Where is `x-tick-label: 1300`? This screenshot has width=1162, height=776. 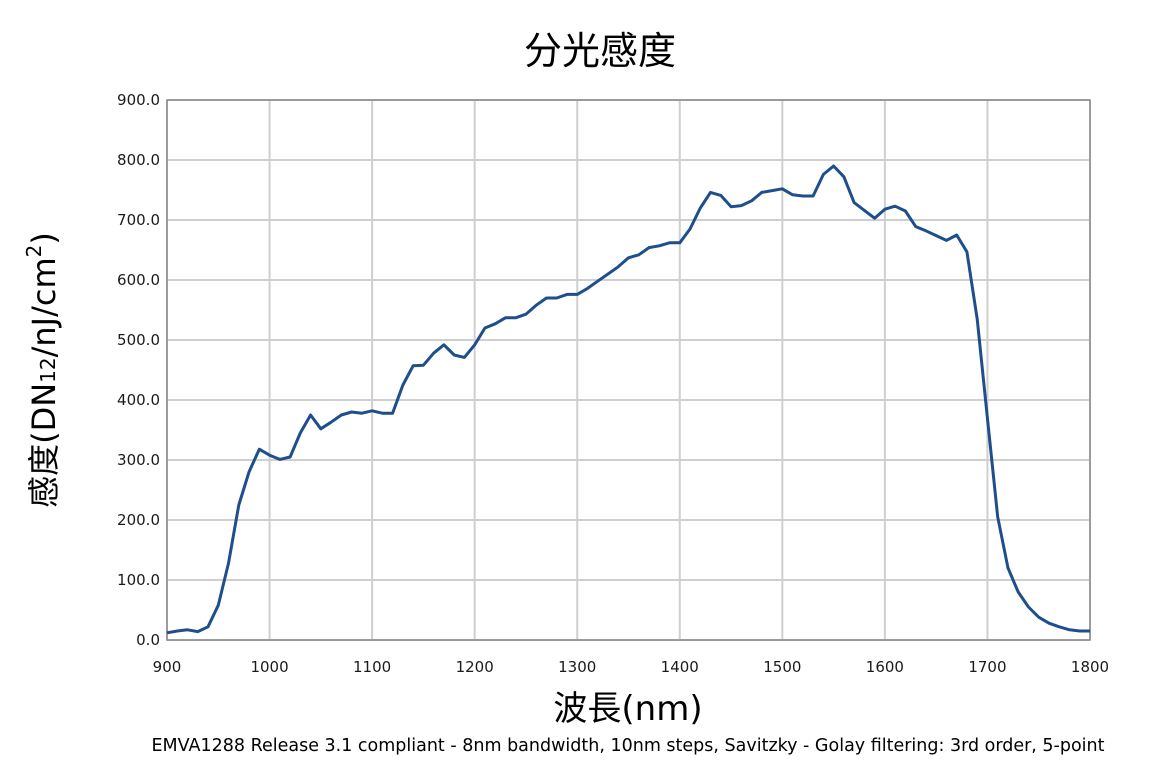
x-tick-label: 1300 is located at coordinates (577, 667).